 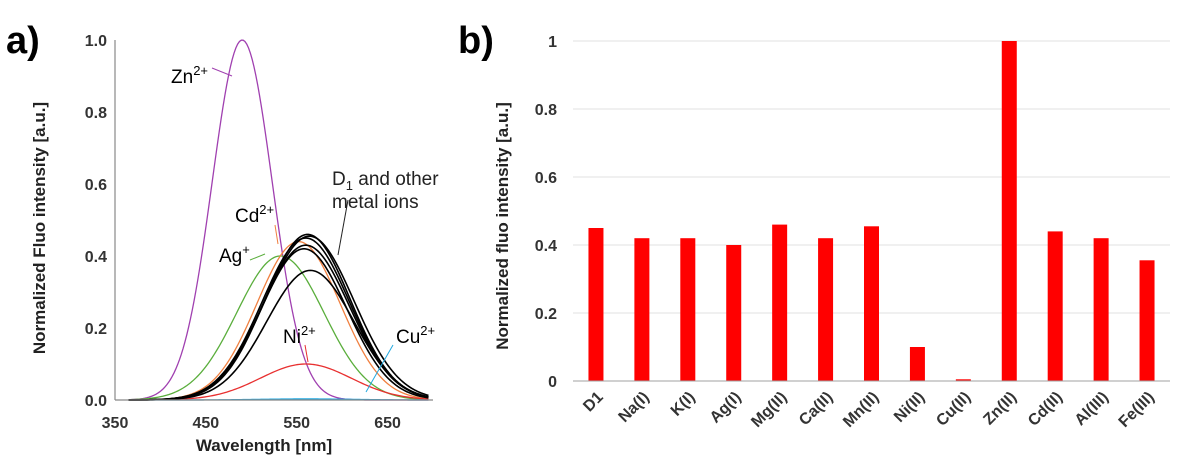 I want to click on y-tick-label: 1.0, so click(x=96, y=41).